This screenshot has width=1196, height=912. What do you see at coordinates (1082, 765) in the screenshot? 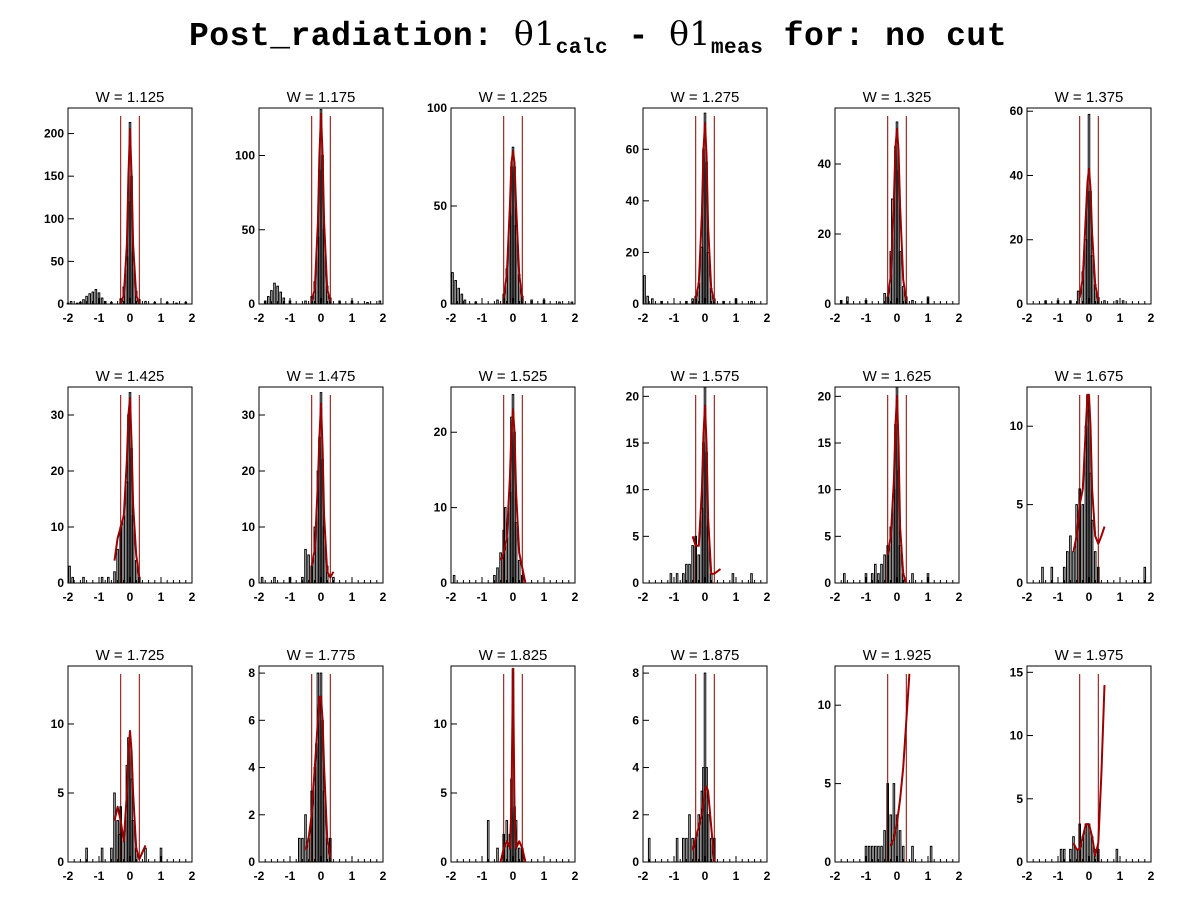
I see `histogram-panel: W = 1.975 -2 -1 0 1 2 0 5 10 15` at bounding box center [1082, 765].